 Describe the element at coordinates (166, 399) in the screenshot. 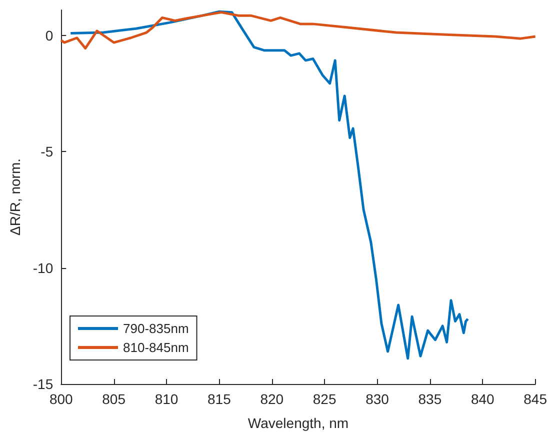

I see `x-tick-label: 810` at that location.